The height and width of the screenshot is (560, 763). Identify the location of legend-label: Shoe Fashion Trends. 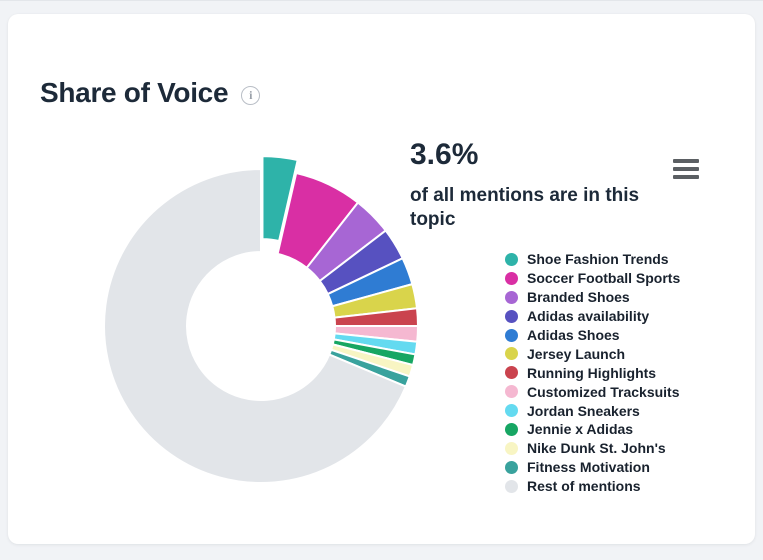
(598, 259).